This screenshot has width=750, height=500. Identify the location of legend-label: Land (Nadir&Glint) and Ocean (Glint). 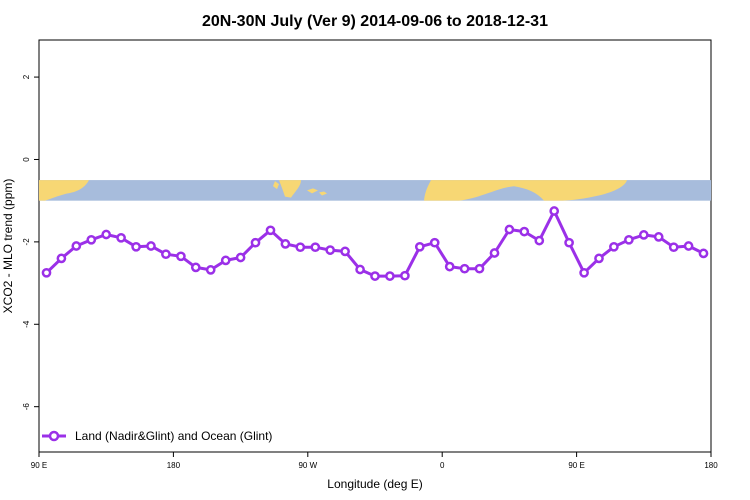
(173, 436).